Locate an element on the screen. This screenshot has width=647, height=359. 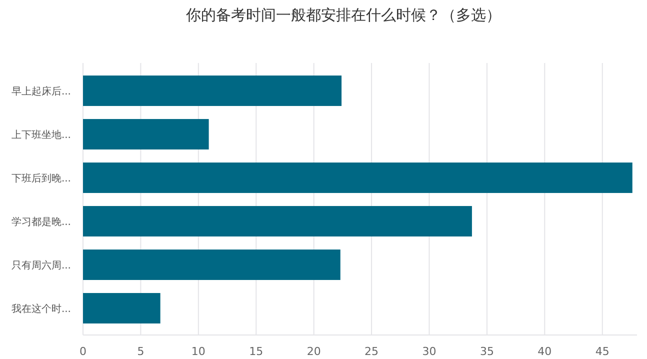
chart-title: 你的备考时间一般都安排在什么时候？（多选） is located at coordinates (343, 15).